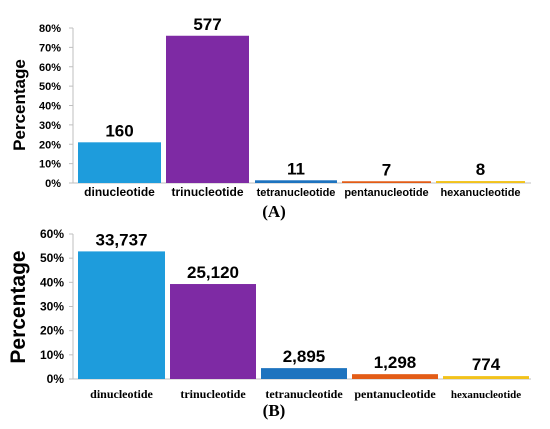  I want to click on y-tick-label: 80%, so click(50, 29).